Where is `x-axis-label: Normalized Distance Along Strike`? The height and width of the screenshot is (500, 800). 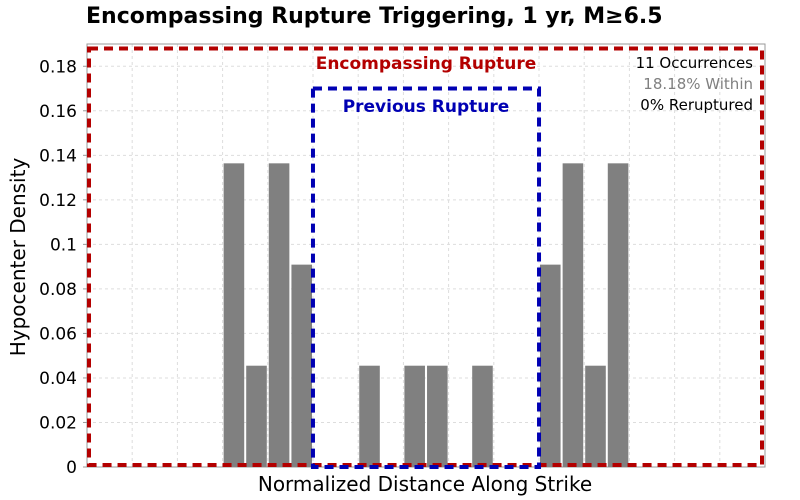
x-axis-label: Normalized Distance Along Strike is located at coordinates (425, 484).